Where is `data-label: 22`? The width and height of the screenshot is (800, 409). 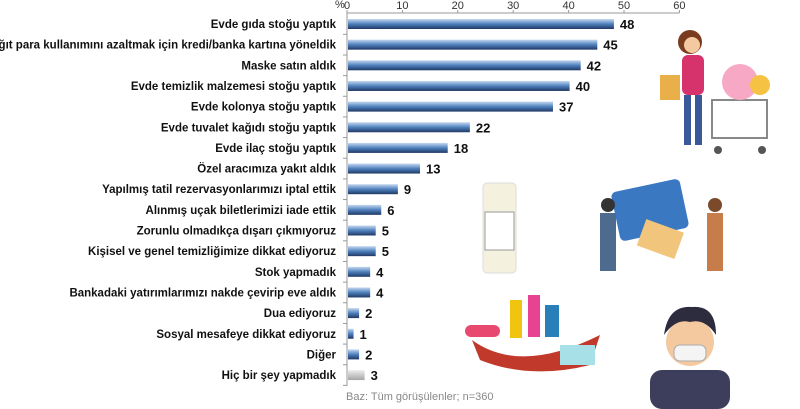 data-label: 22 is located at coordinates (483, 127).